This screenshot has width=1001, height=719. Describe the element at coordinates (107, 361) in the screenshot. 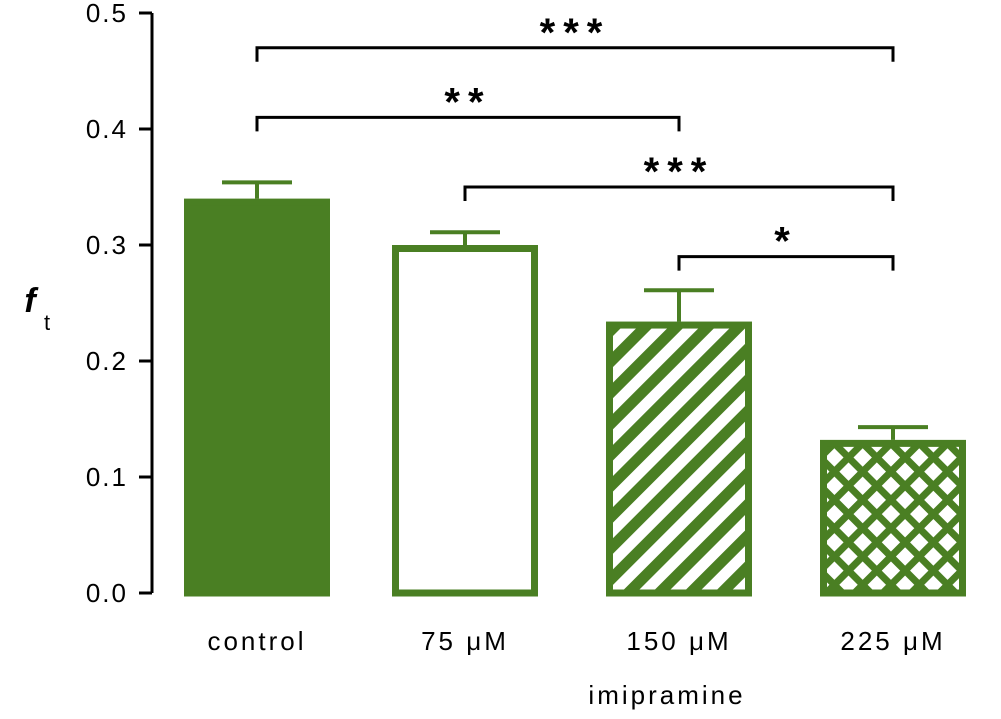

I see `y-tick-label: 0.2` at that location.